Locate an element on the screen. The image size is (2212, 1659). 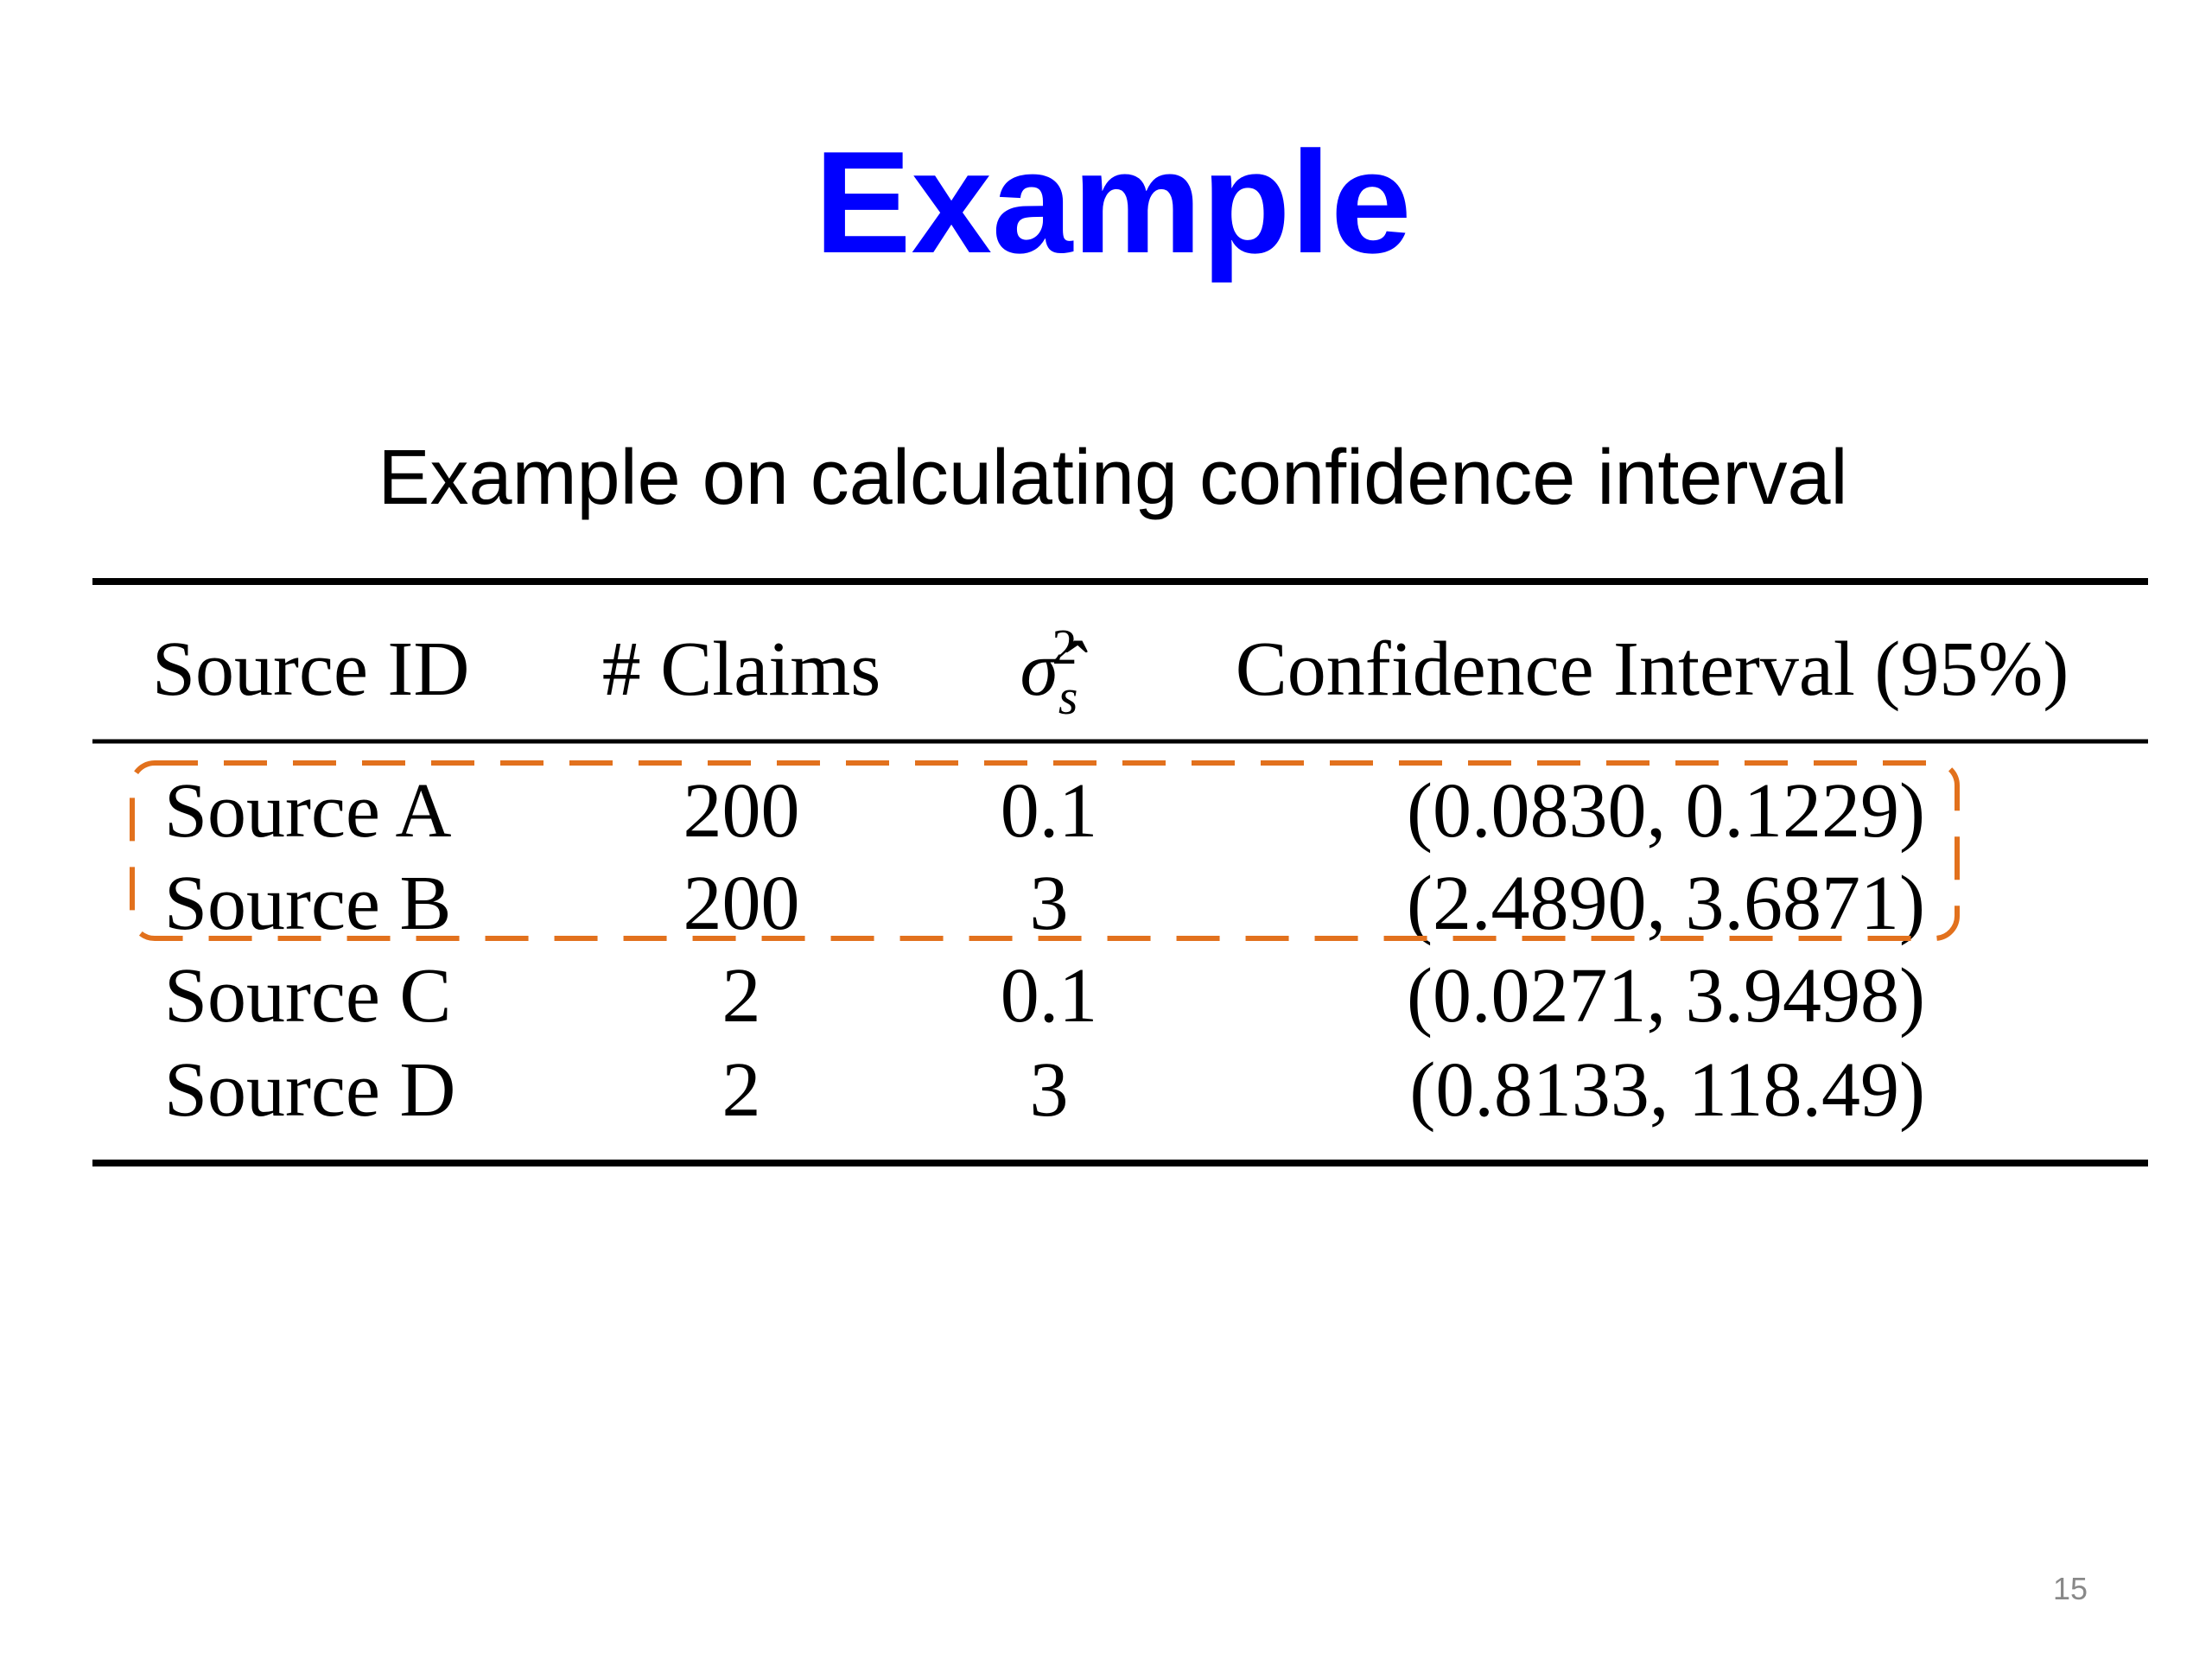
subscript: s is located at coordinates (1068, 697).